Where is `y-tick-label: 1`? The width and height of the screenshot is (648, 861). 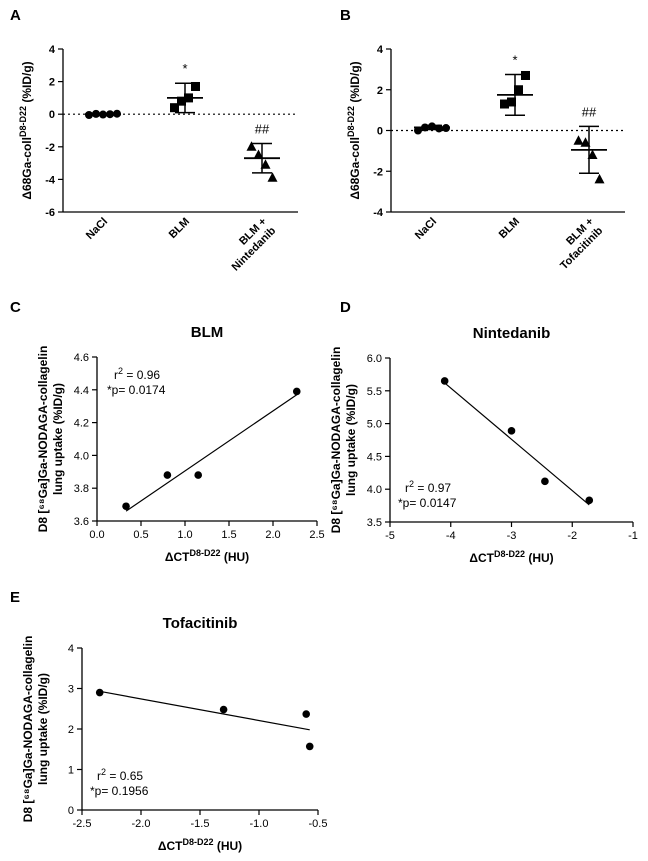
y-tick-label: 1 is located at coordinates (71, 771).